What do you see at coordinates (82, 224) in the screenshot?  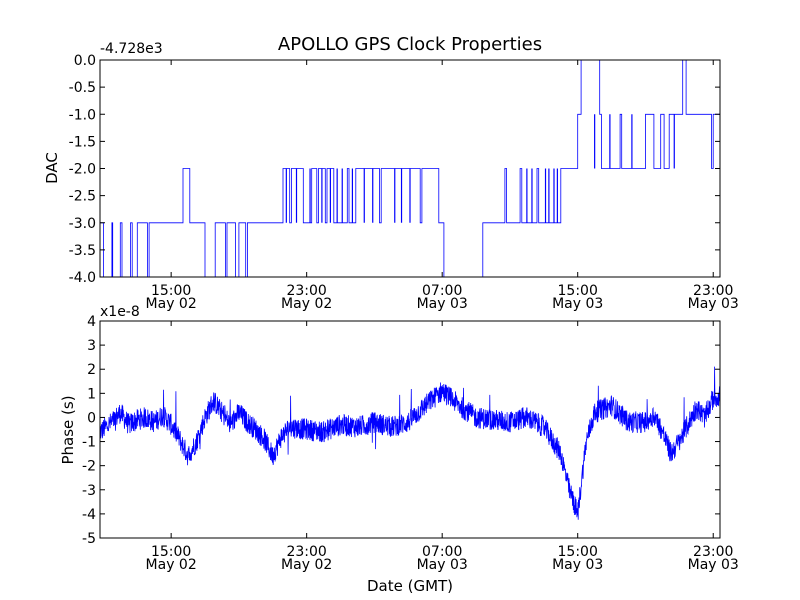 I see `dac-ytick-label: -3.0` at bounding box center [82, 224].